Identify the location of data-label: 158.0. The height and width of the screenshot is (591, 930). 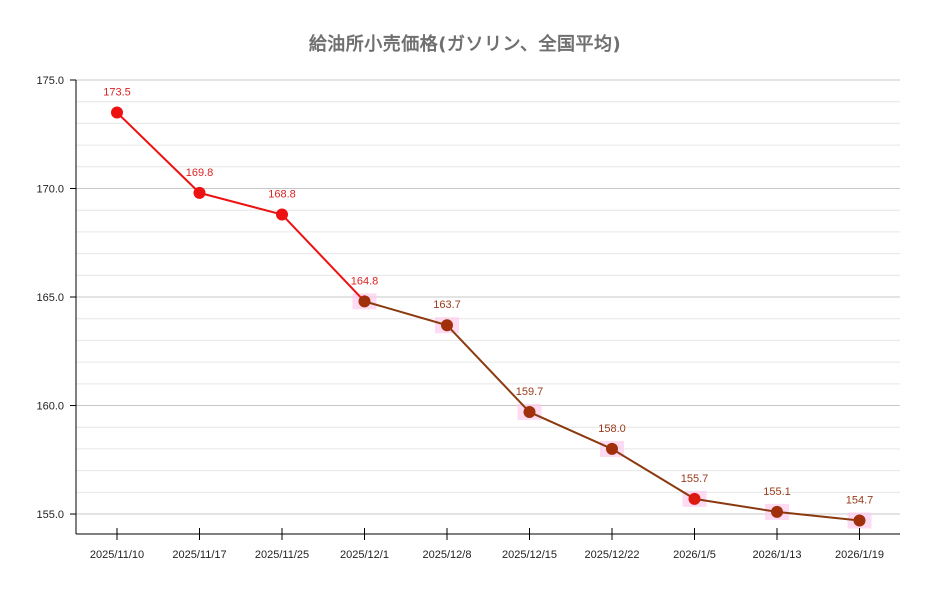
(612, 429).